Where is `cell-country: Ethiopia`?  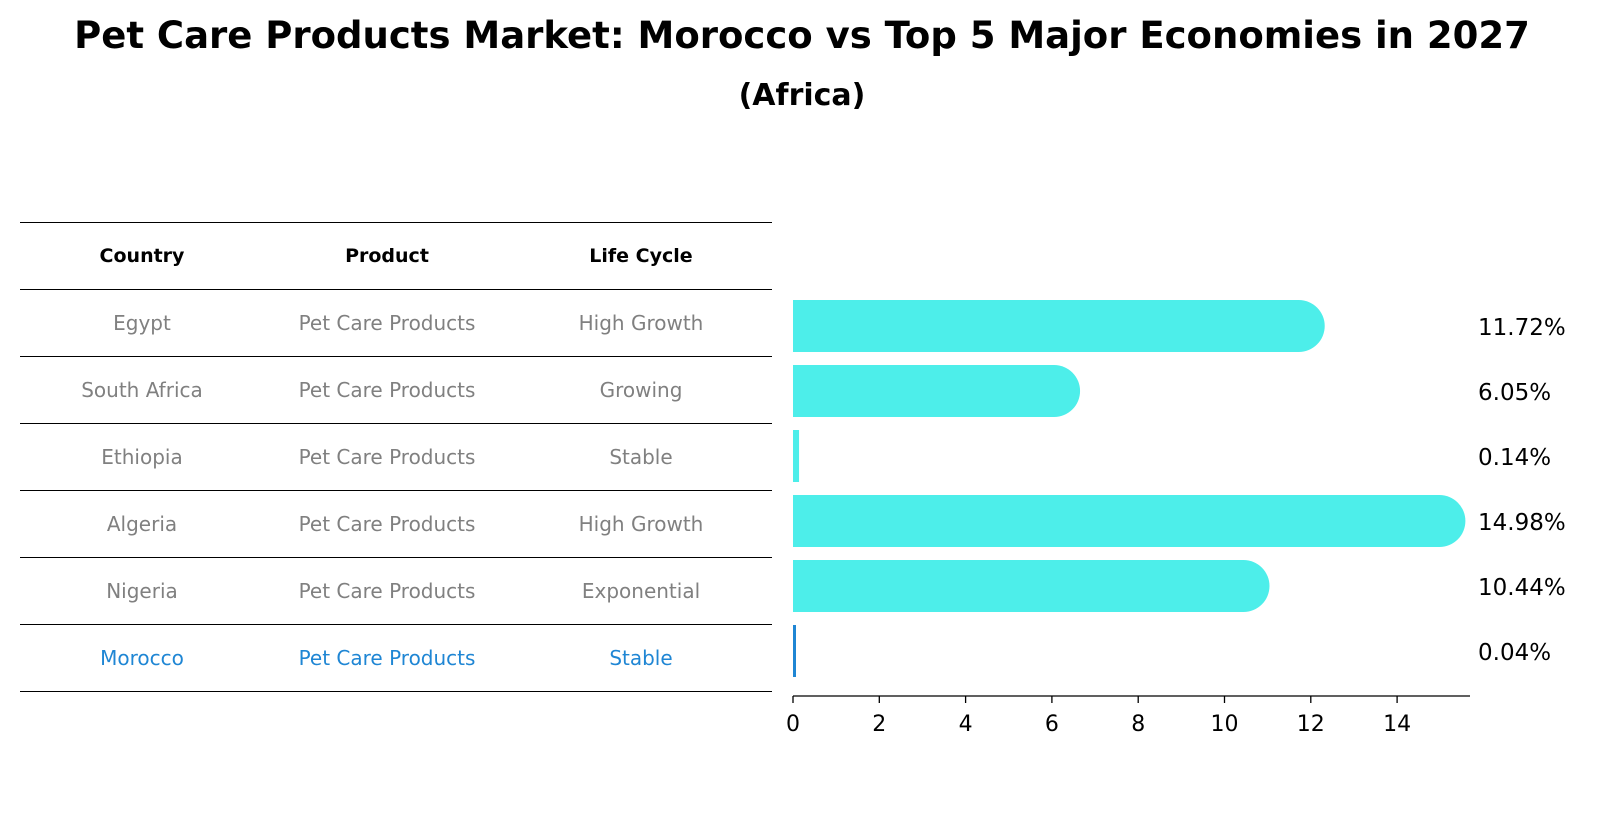
cell-country: Ethiopia is located at coordinates (142, 457).